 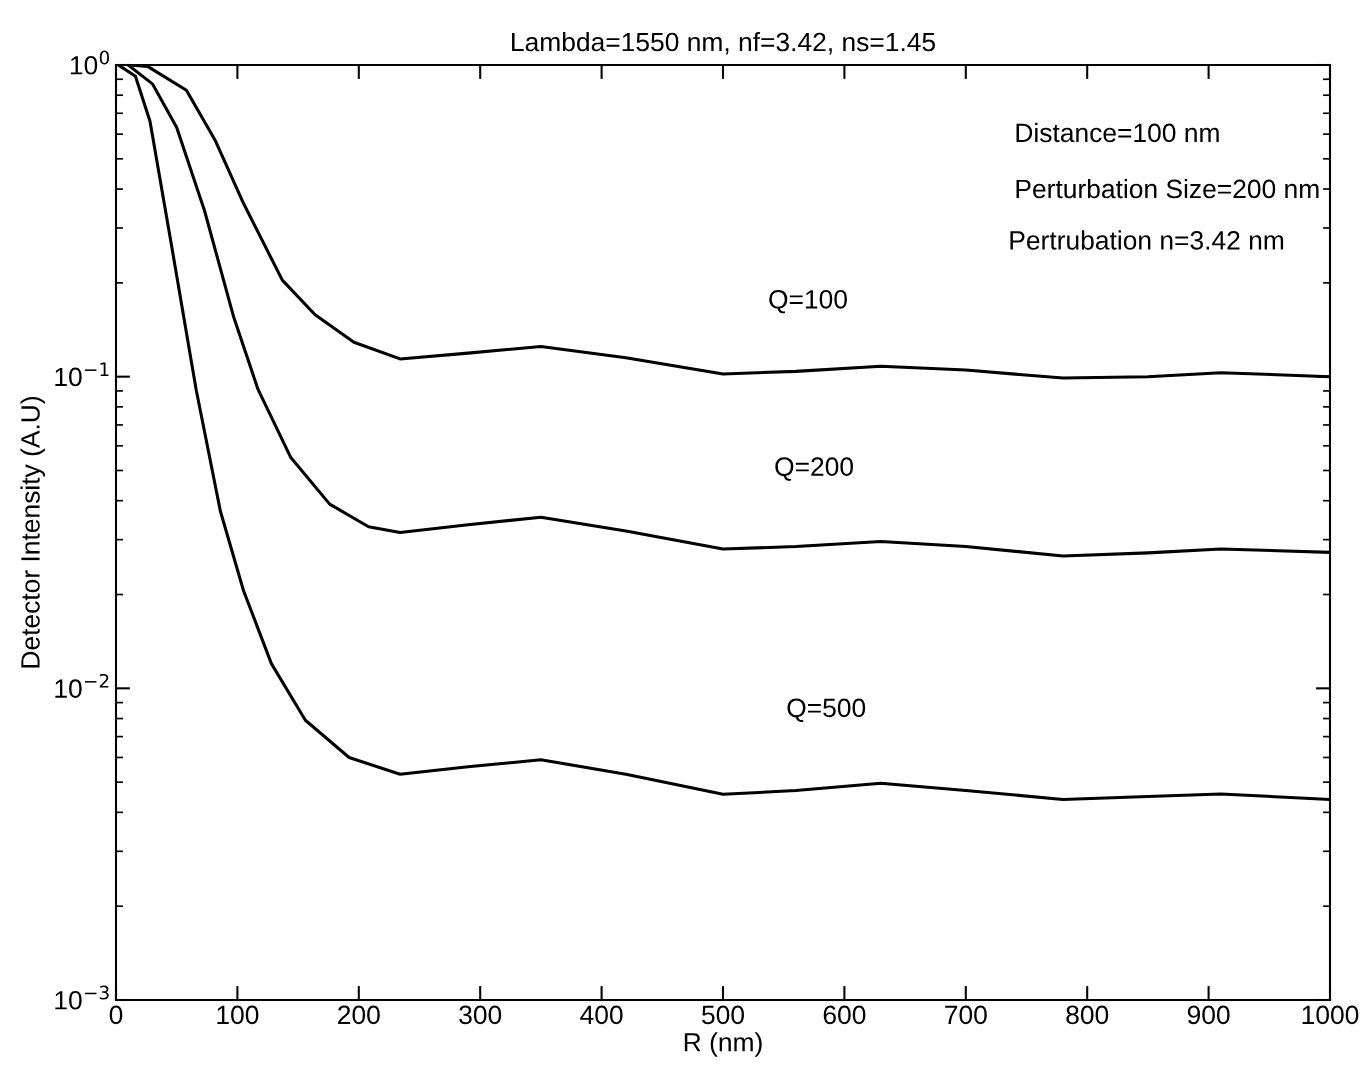 What do you see at coordinates (1208, 1015) in the screenshot?
I see `x-tick-label: 900` at bounding box center [1208, 1015].